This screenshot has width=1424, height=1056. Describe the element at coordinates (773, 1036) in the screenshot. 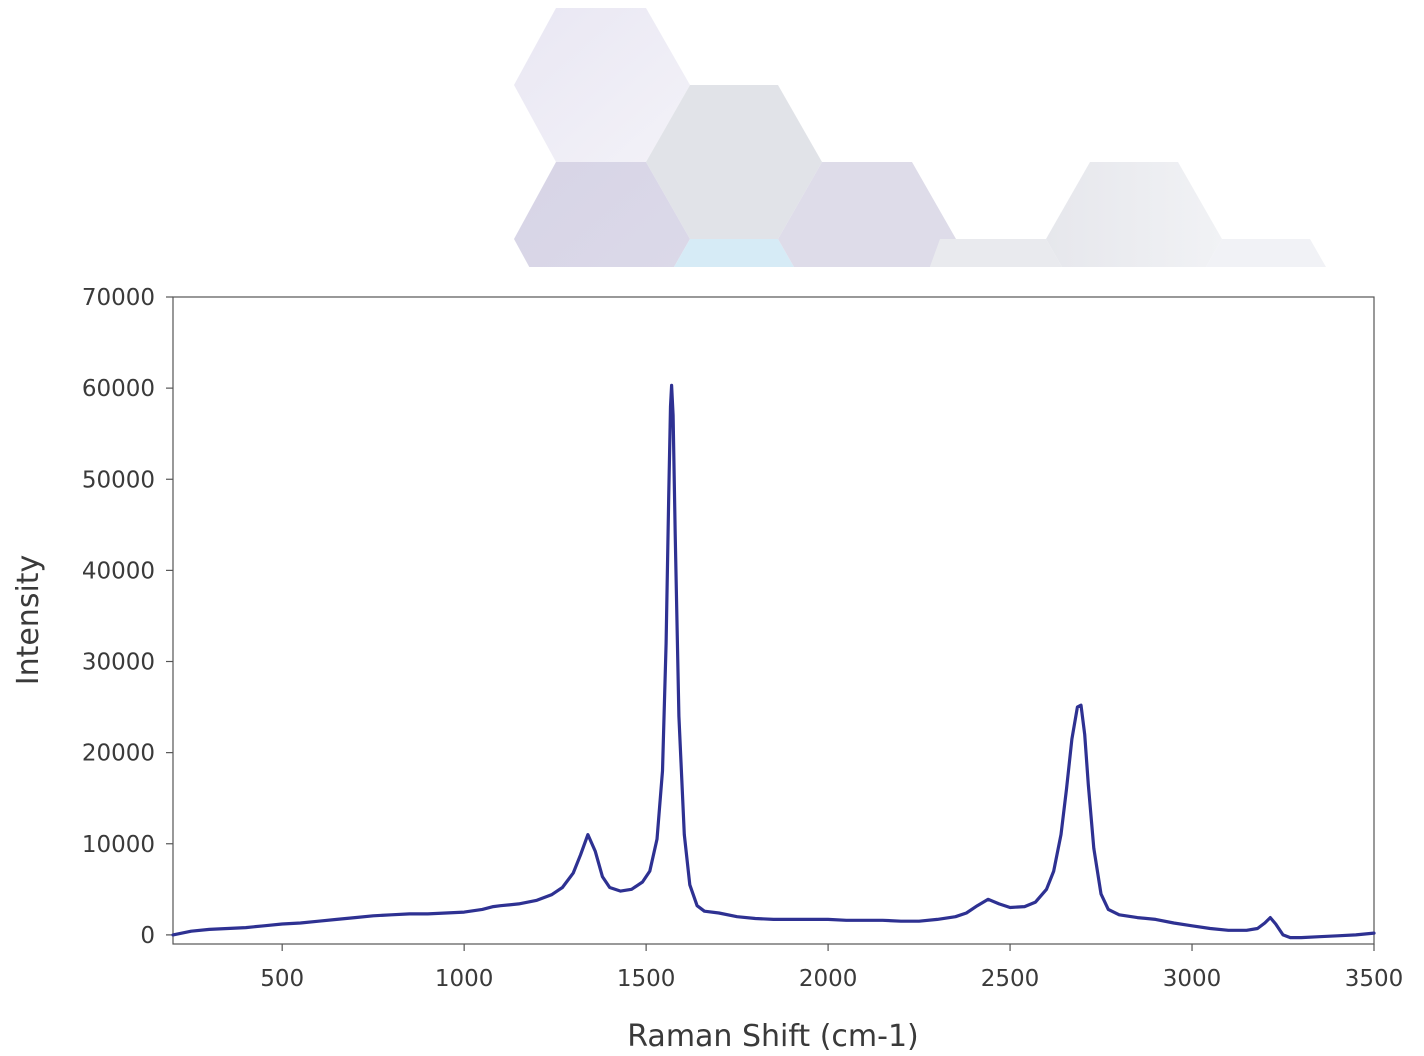

I see `x-axis-title: Raman Shift (cm-1)` at that location.